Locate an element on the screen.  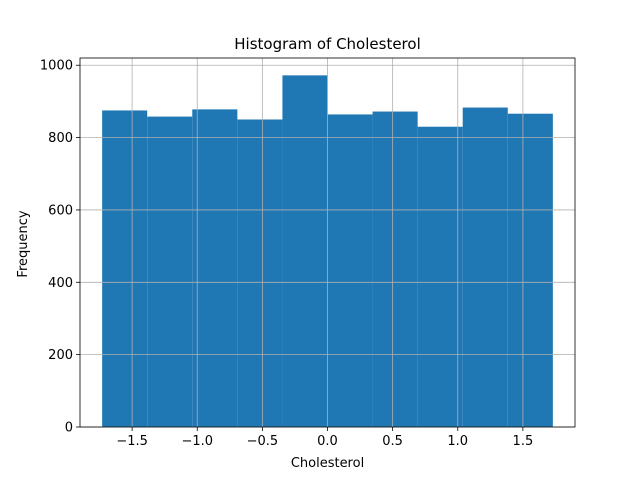
y-axis-label: Frequency is located at coordinates (23, 243).